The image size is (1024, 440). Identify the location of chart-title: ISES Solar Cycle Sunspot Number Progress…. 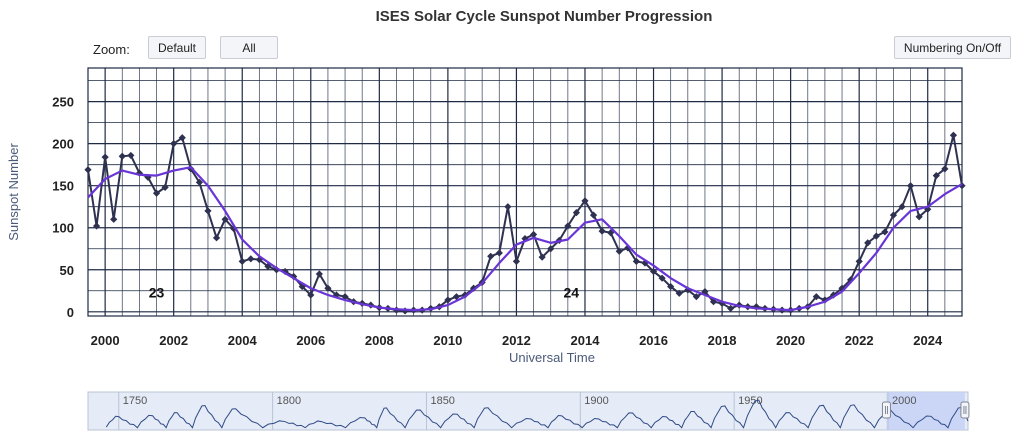
(544, 16).